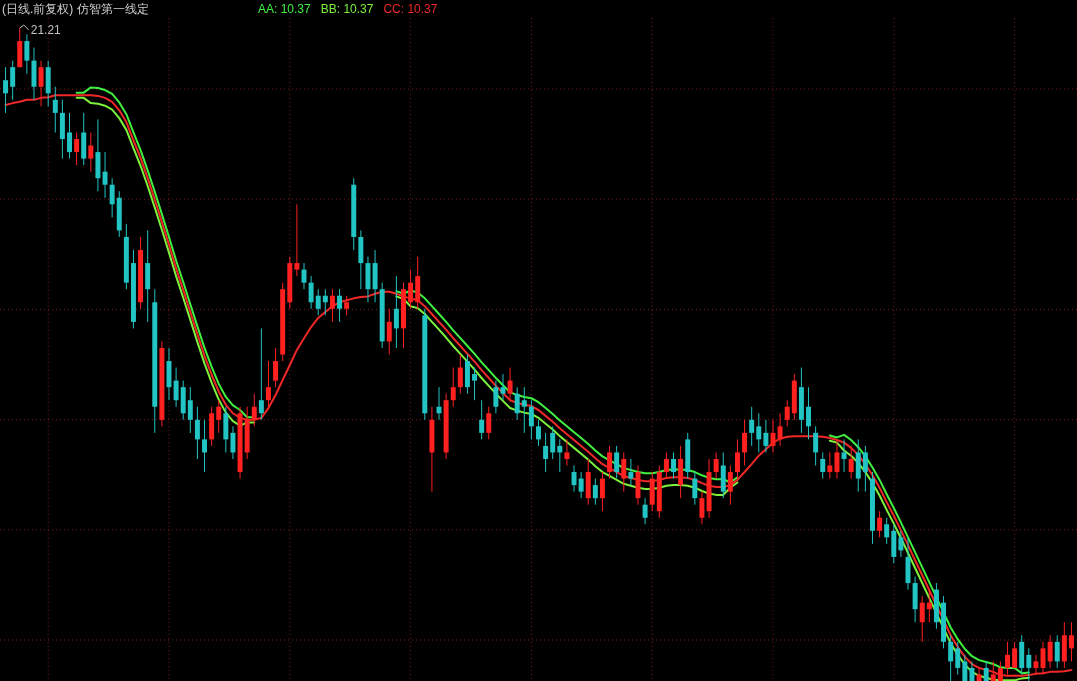 The image size is (1077, 681). What do you see at coordinates (75, 9) in the screenshot?
I see `title: (日线.前复权) 仿智第一线定` at bounding box center [75, 9].